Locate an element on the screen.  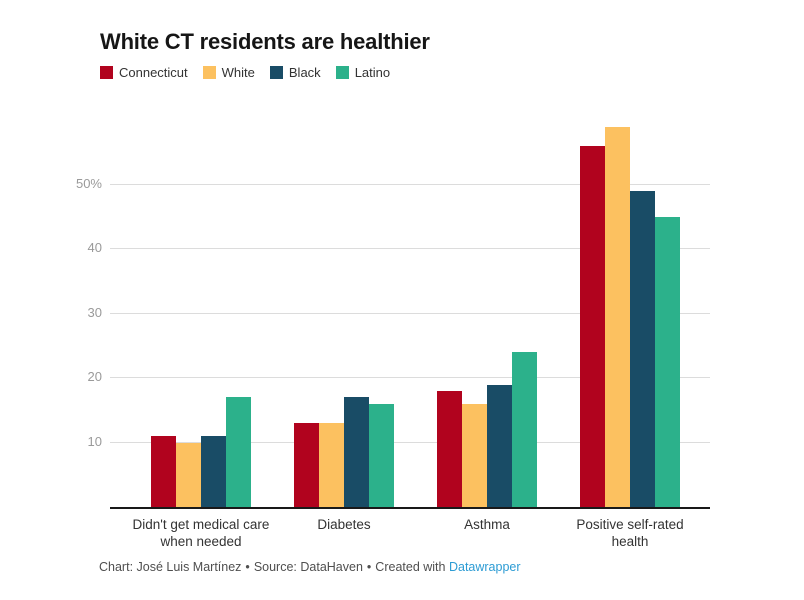
legend-item-latino: Latino is located at coordinates (363, 72).